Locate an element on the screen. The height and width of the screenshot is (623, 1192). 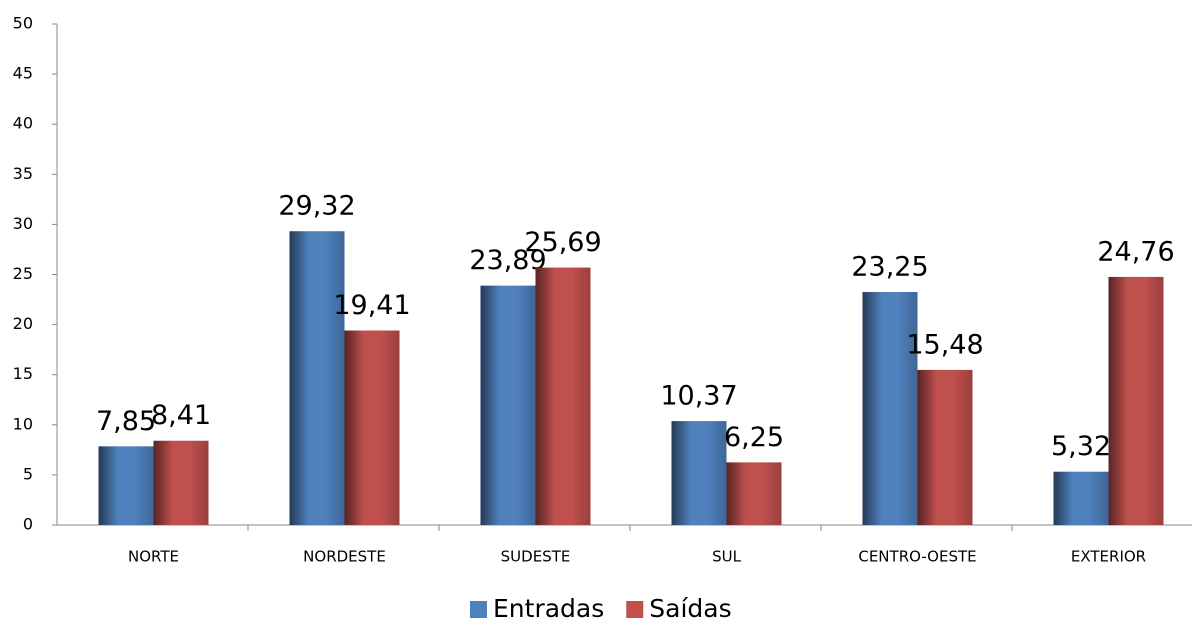
value-label: 10,37 is located at coordinates (698, 396).